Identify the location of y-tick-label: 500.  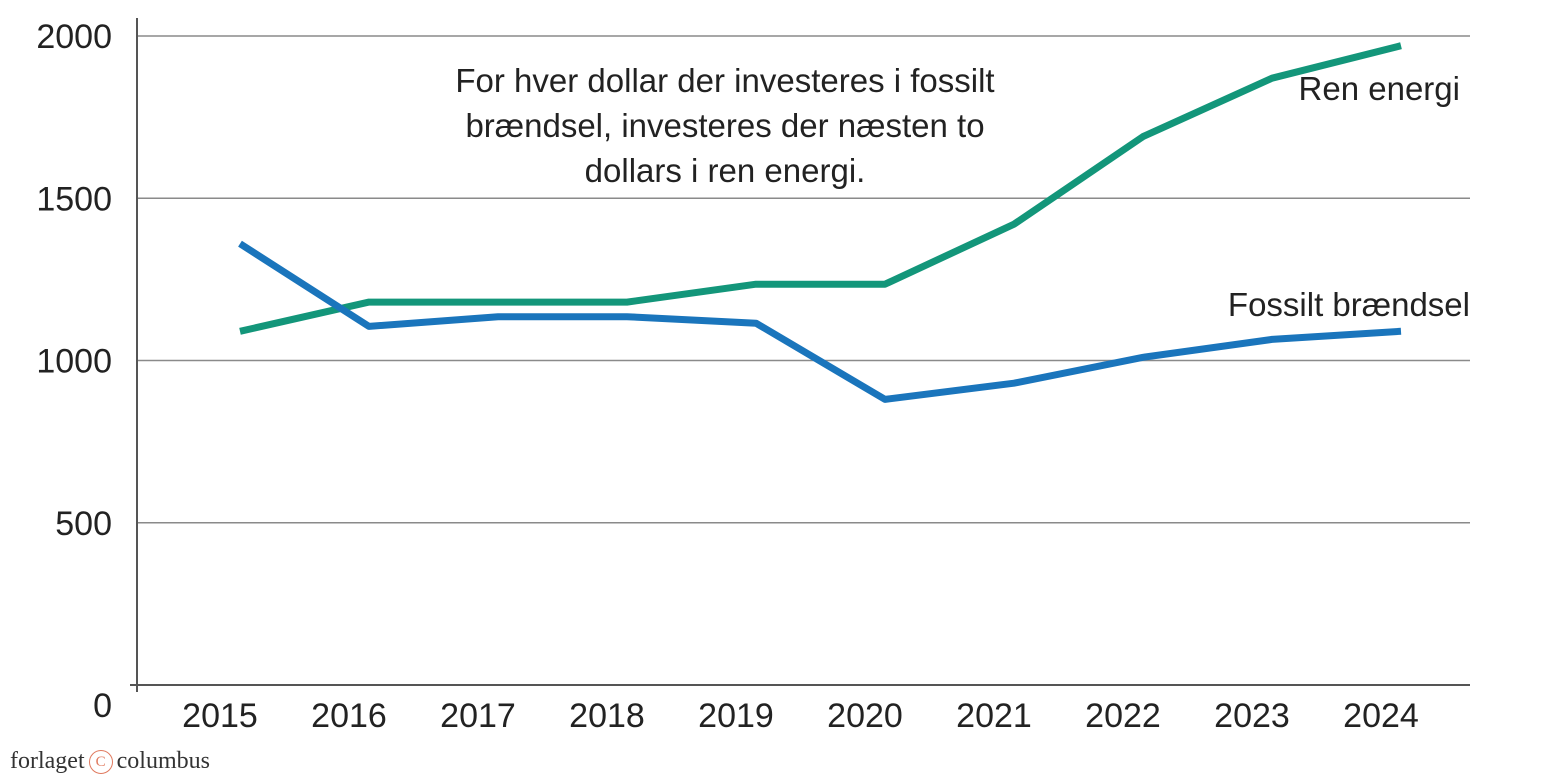
(83, 524).